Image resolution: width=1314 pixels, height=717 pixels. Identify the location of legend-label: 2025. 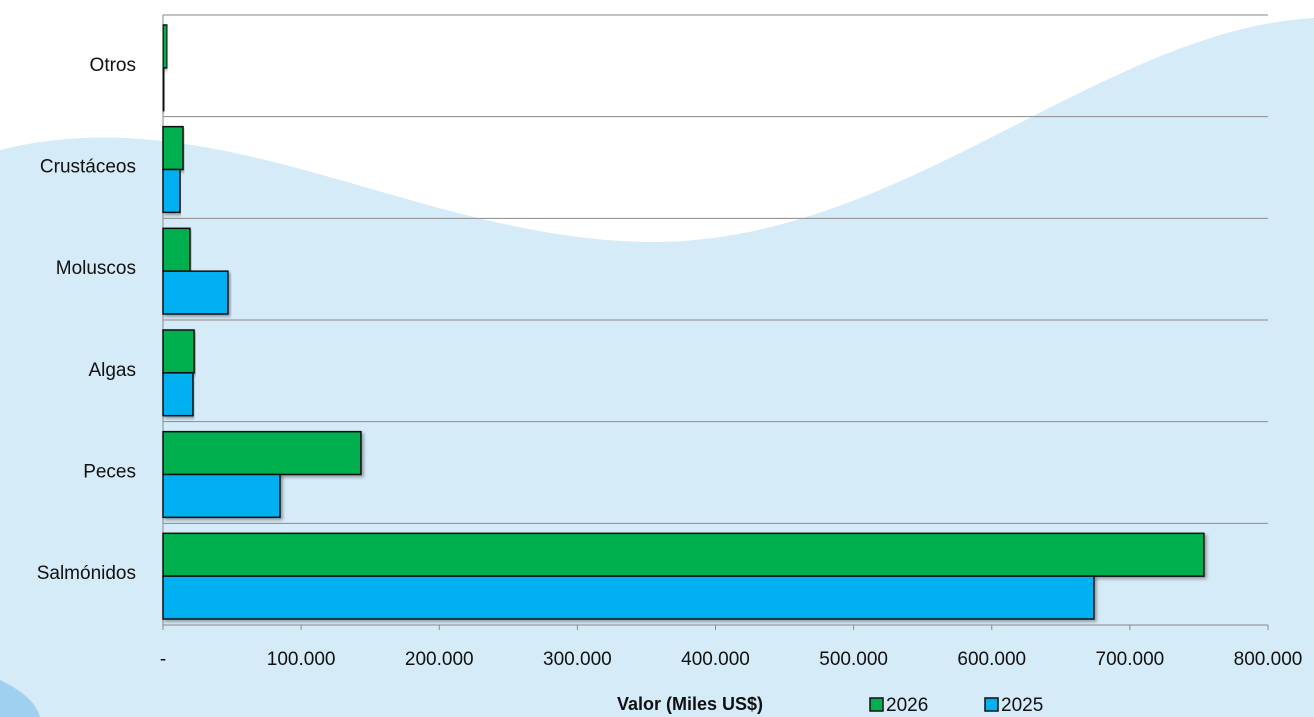
(1022, 705).